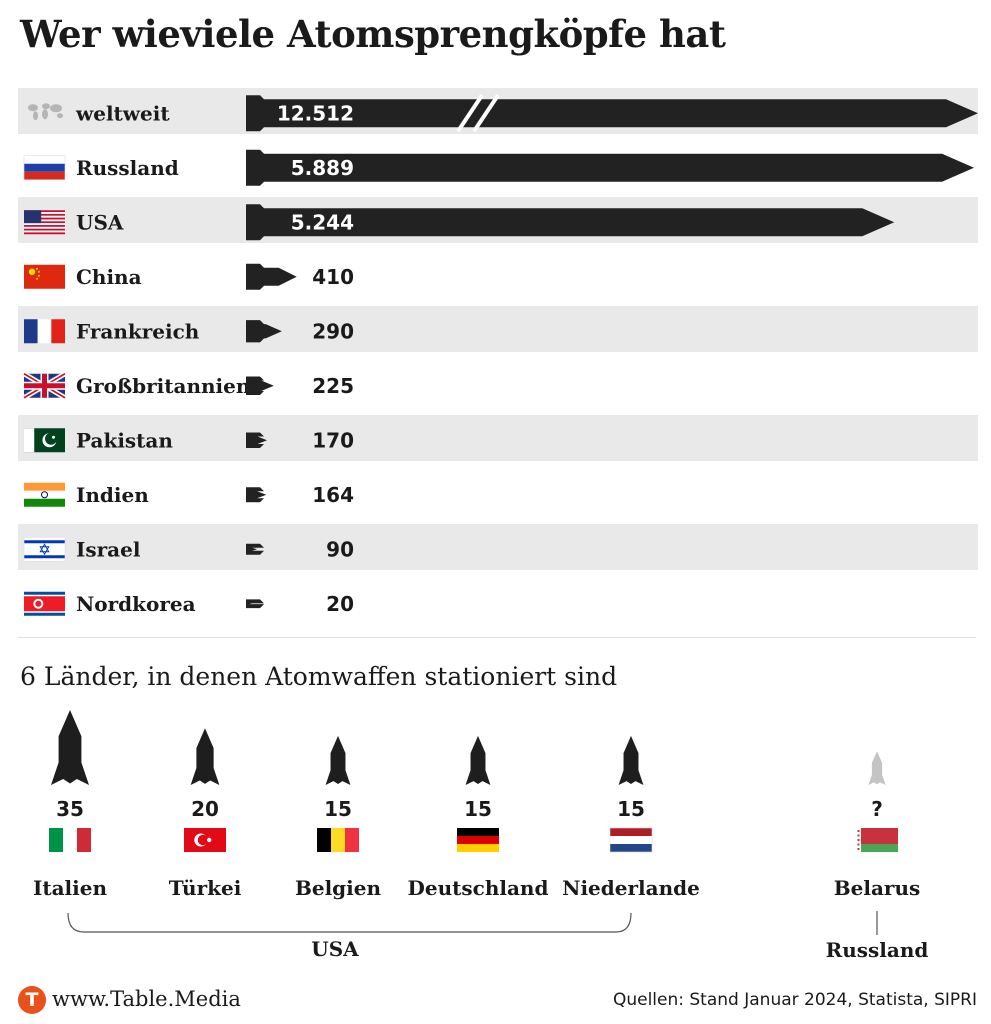 This screenshot has height=1024, width=991. I want to click on row-label: USA, so click(100, 222).